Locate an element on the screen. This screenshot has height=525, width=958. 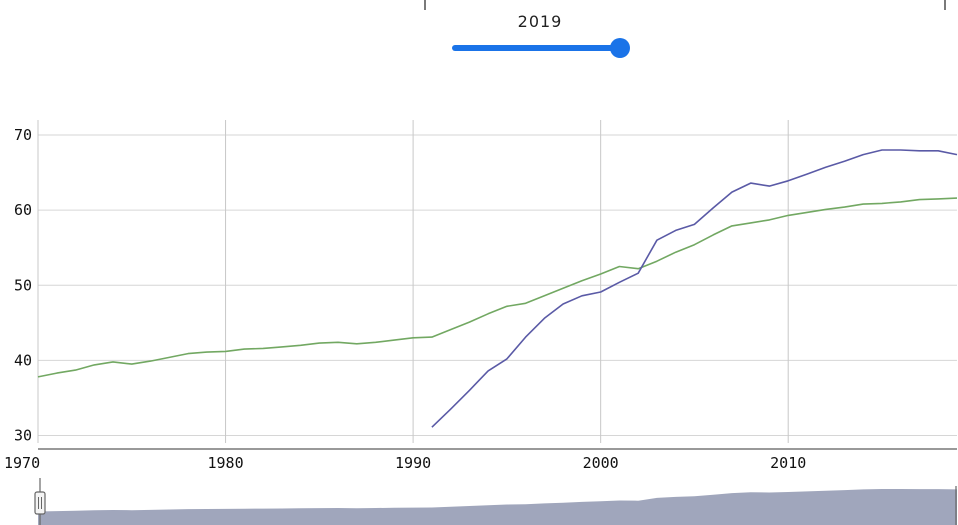
x-tick-label-2000: 2000 is located at coordinates (601, 463).